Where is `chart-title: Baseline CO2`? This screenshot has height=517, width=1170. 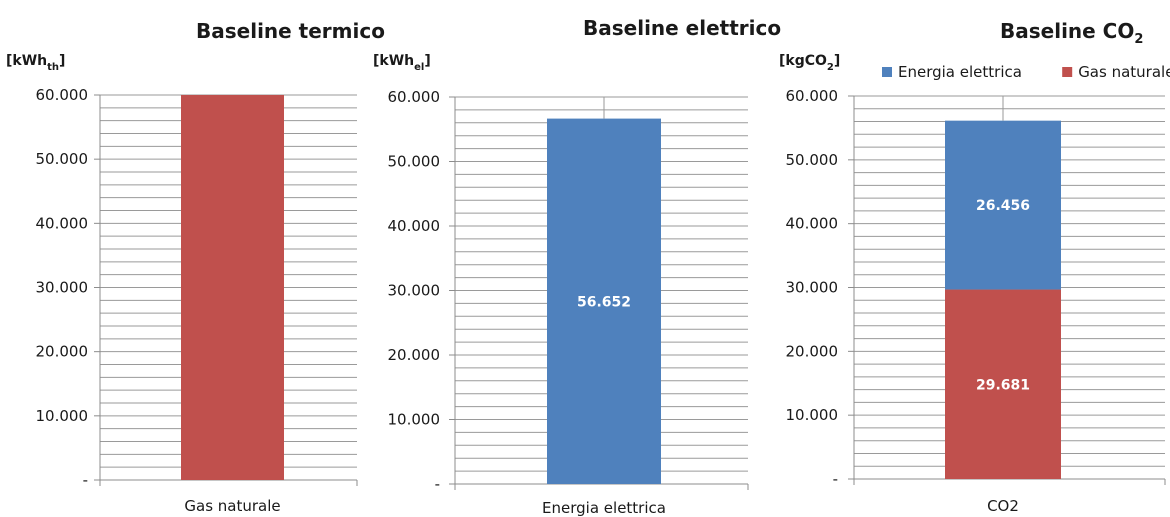 chart-title: Baseline CO2 is located at coordinates (1071, 33).